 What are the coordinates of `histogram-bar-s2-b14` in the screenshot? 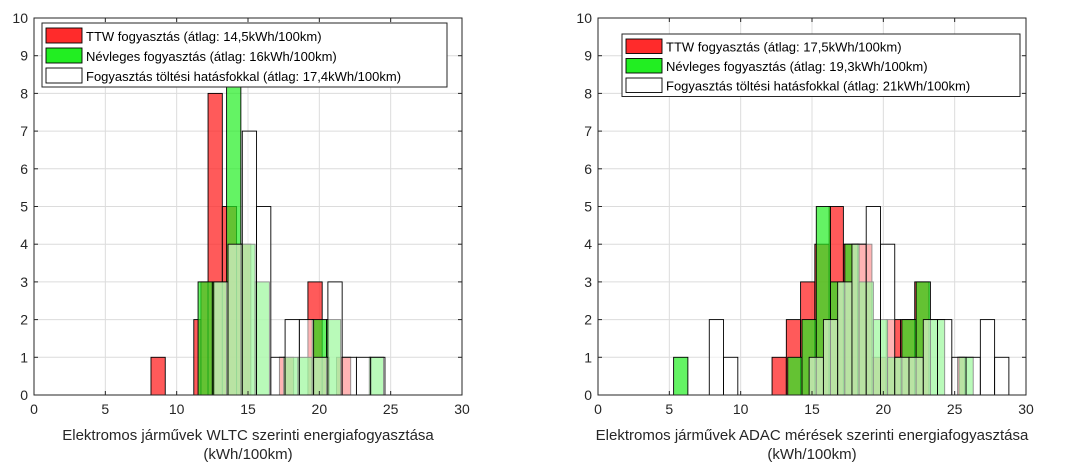 It's located at (987, 357).